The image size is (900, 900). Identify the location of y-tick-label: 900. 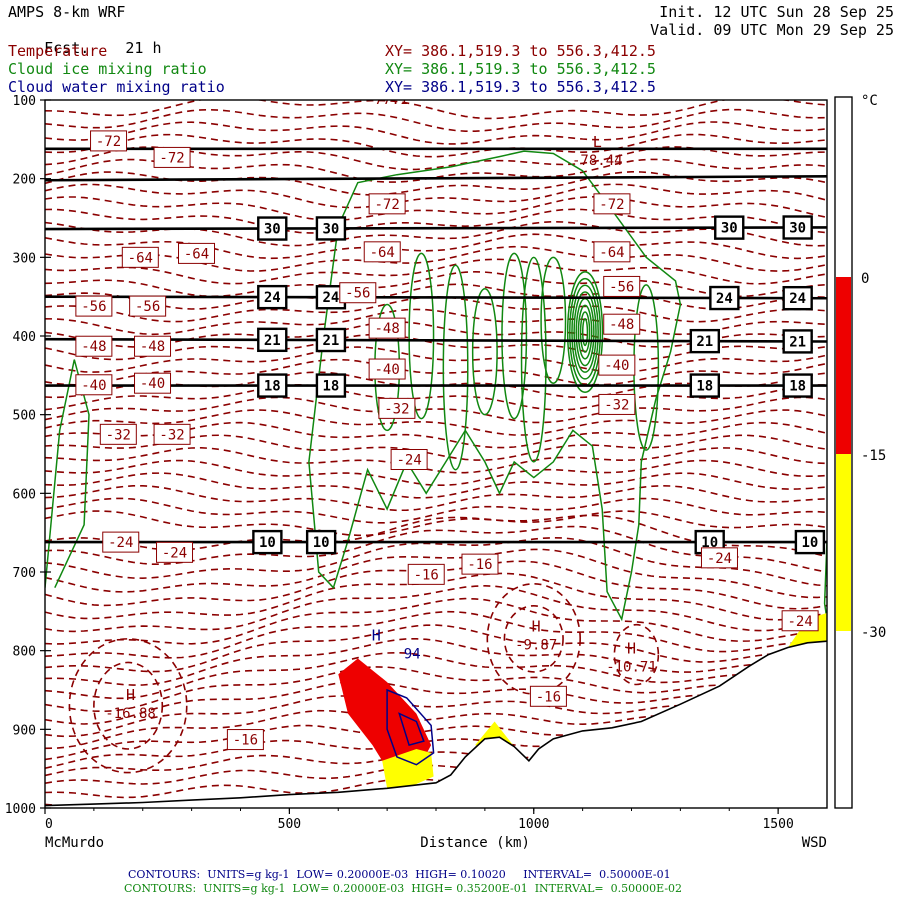
(24, 730).